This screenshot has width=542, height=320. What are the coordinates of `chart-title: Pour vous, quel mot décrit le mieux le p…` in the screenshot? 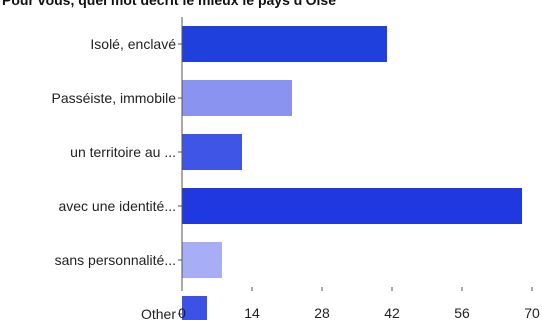 It's located at (169, 4).